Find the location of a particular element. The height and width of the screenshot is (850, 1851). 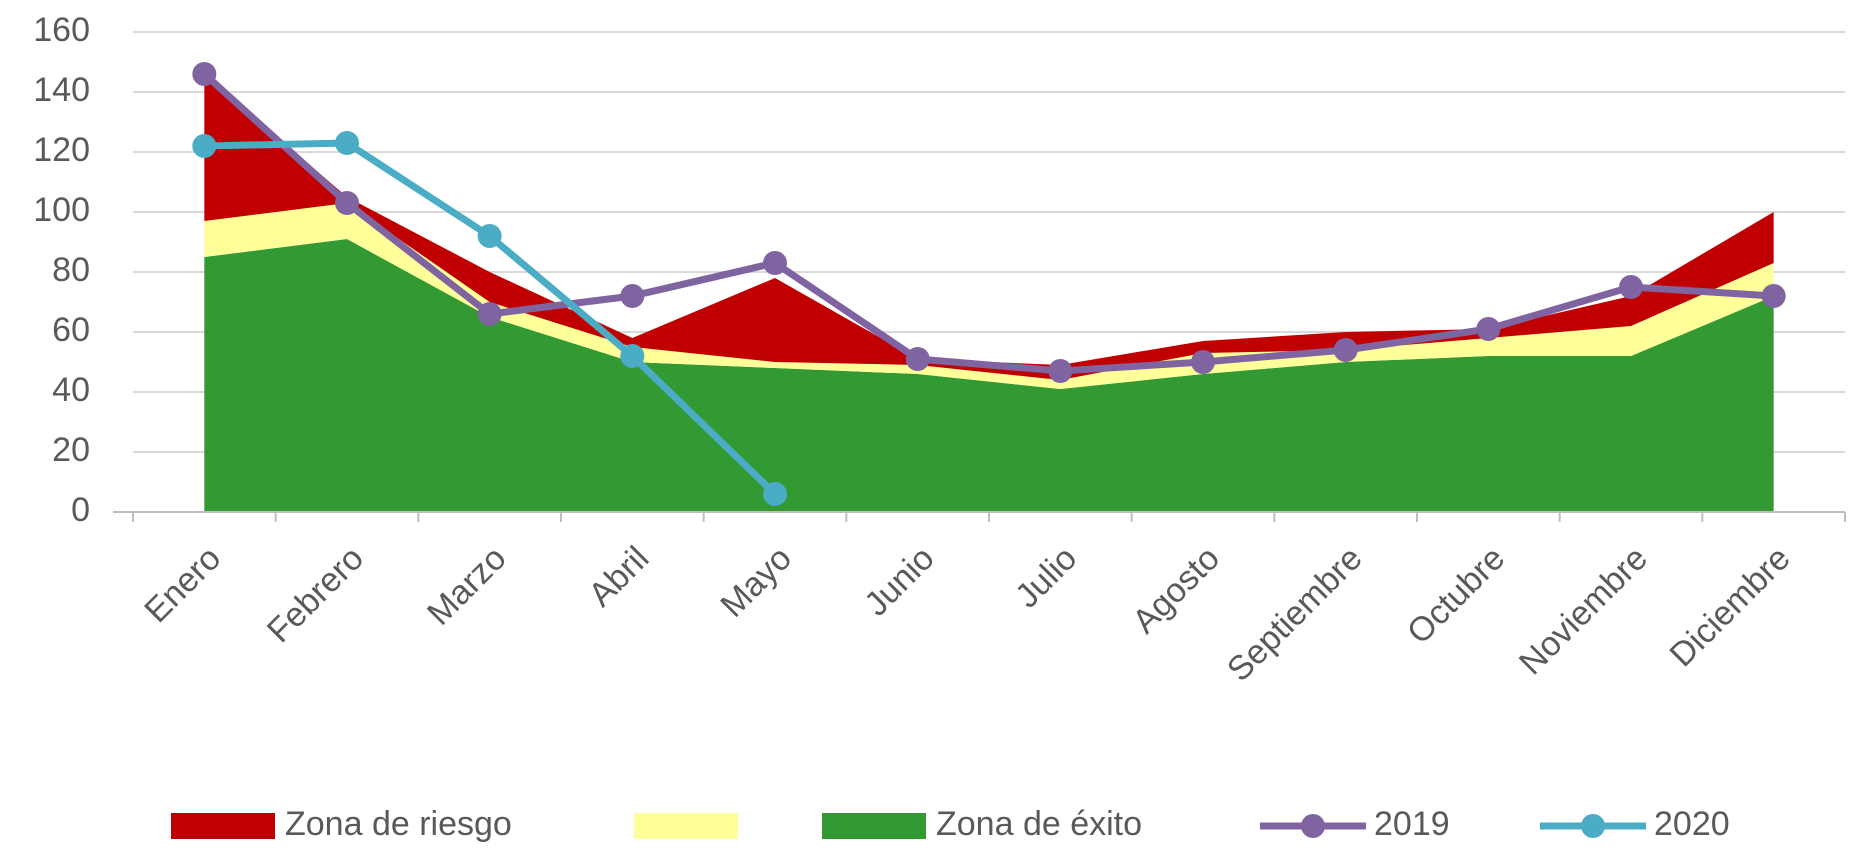

legend-item: 2019 is located at coordinates (1355, 824).